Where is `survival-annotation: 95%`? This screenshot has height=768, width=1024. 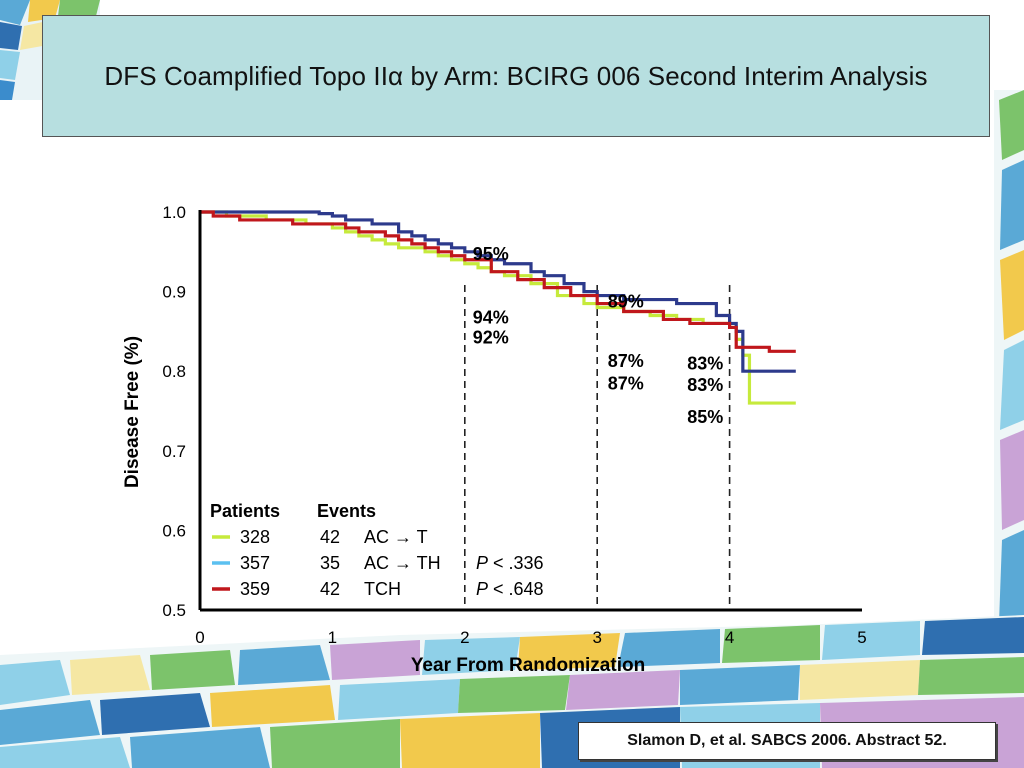
survival-annotation: 95% is located at coordinates (491, 254).